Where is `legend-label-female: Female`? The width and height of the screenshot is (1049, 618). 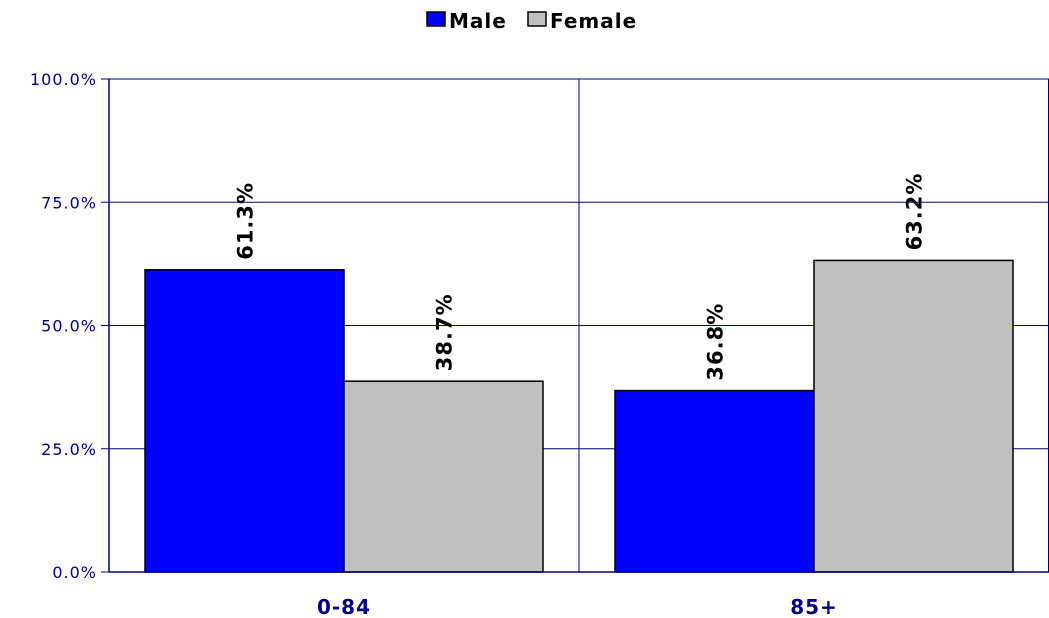 legend-label-female: Female is located at coordinates (593, 21).